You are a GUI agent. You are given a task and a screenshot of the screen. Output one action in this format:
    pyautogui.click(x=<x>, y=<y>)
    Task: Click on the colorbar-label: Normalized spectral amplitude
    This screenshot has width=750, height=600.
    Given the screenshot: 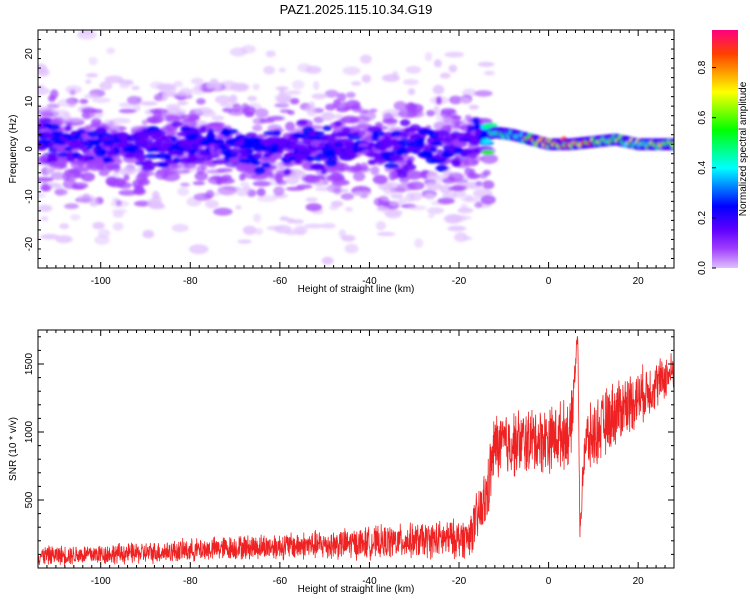 What is the action you would take?
    pyautogui.click(x=743, y=148)
    